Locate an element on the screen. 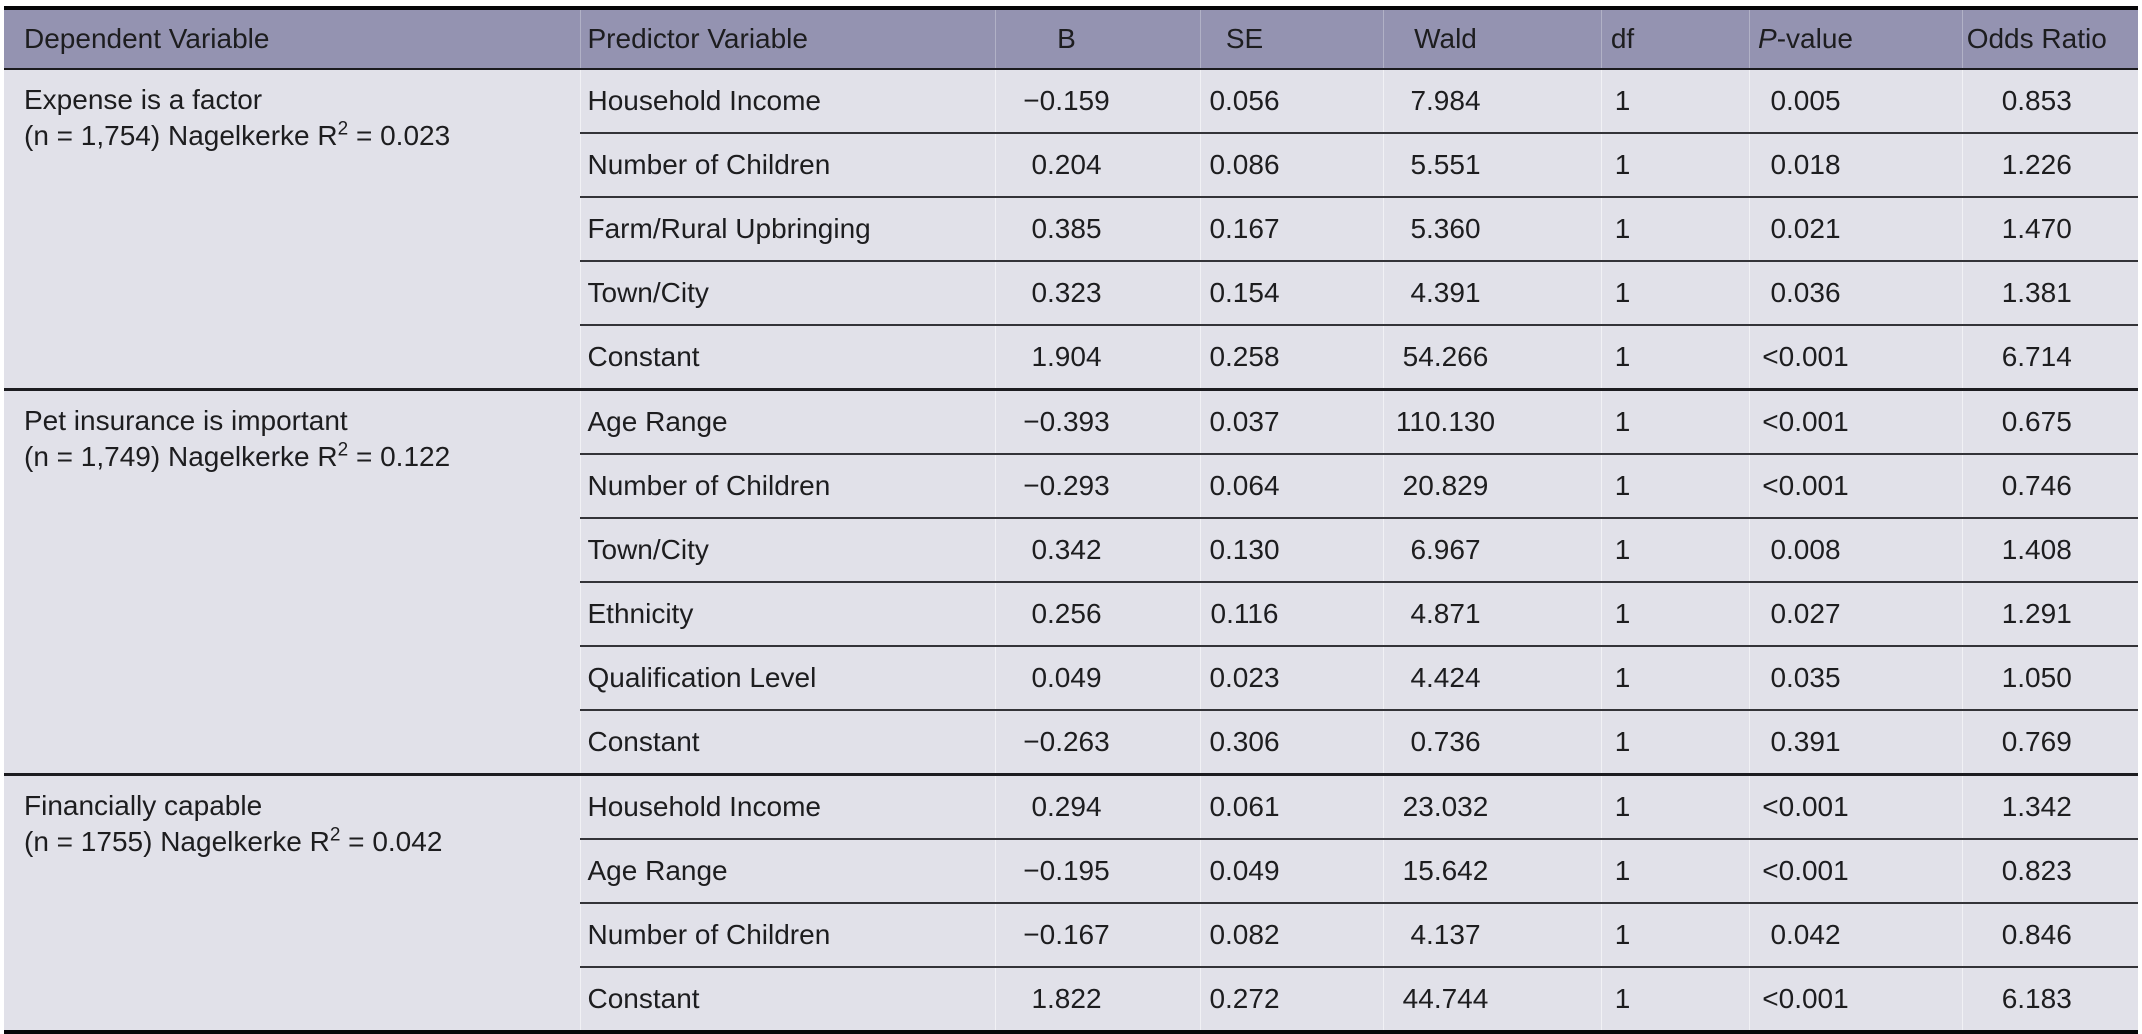 The height and width of the screenshot is (1034, 2142). cell-predictor: Ethnicity is located at coordinates (787, 613).